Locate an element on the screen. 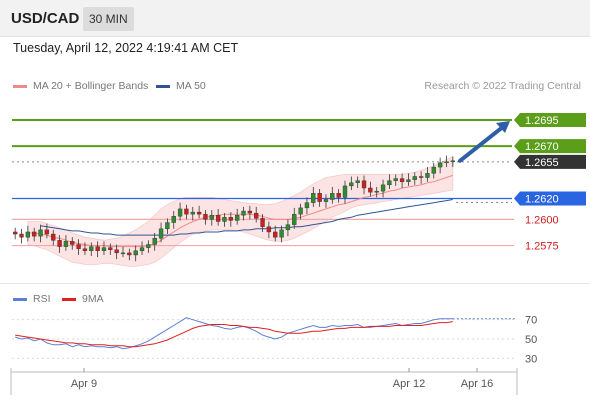 This screenshot has width=590, height=400. last-label: 1.2655 is located at coordinates (542, 163).